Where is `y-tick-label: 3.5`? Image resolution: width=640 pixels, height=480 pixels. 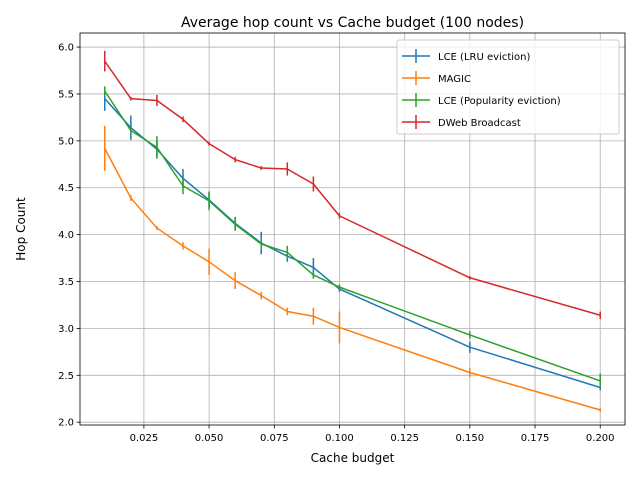
y-tick-label: 3.5 is located at coordinates (66, 282).